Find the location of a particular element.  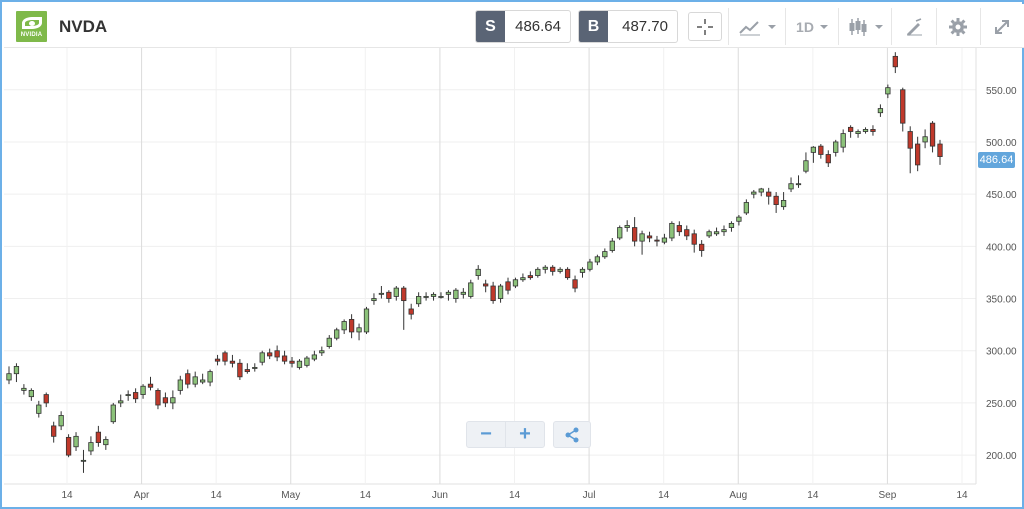

chart-type-button is located at coordinates (865, 26).